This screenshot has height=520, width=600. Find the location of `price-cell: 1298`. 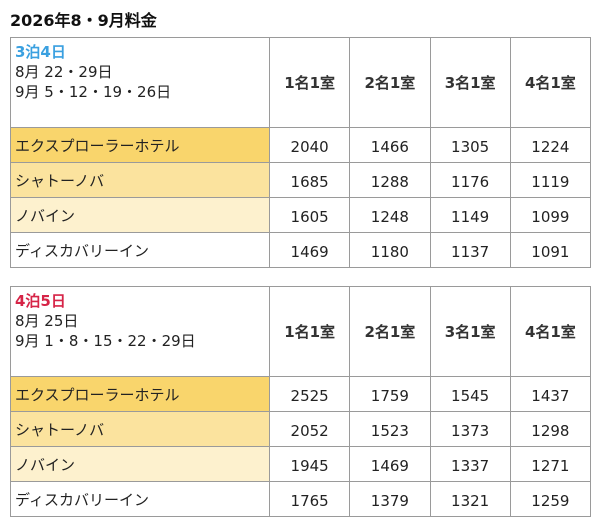

price-cell: 1298 is located at coordinates (550, 429).